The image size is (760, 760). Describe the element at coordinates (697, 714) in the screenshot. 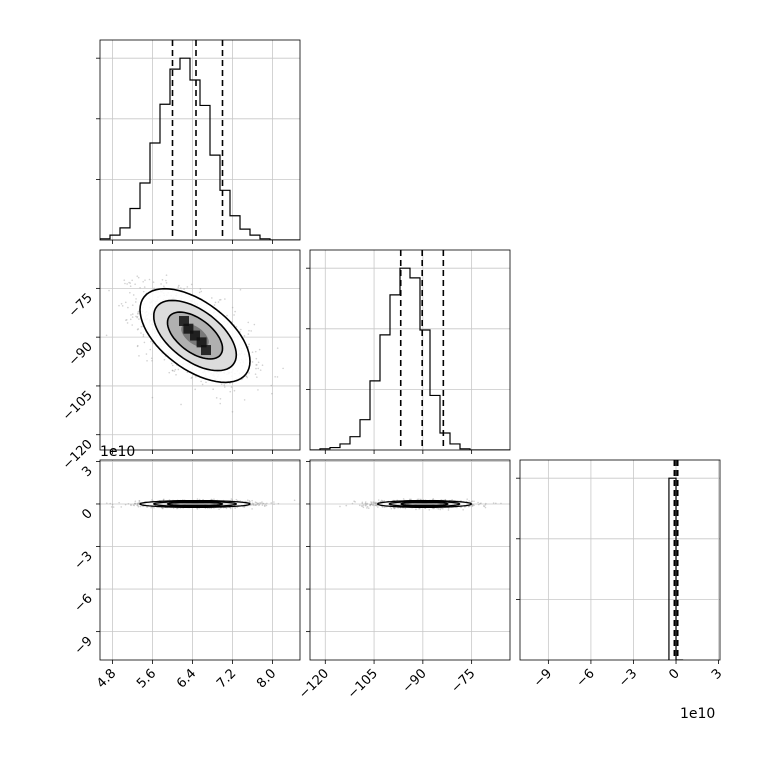

I see `offset-label-x: 1e10` at that location.